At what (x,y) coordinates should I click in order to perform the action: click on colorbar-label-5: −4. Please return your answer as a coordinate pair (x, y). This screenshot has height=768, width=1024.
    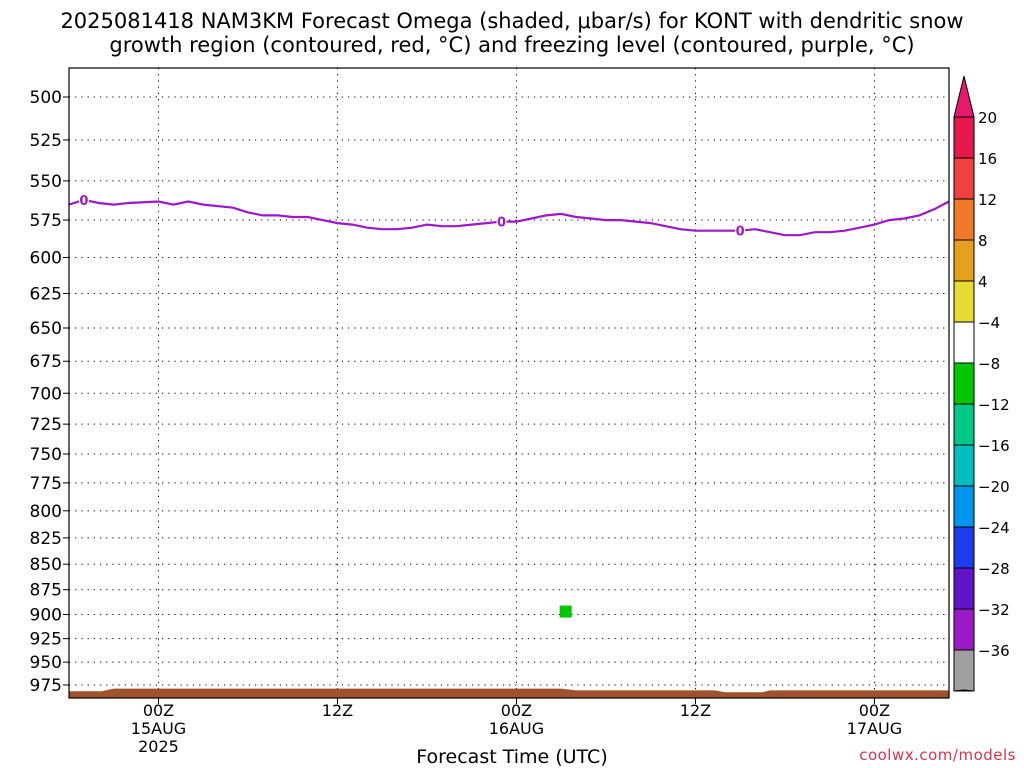
    Looking at the image, I should click on (989, 323).